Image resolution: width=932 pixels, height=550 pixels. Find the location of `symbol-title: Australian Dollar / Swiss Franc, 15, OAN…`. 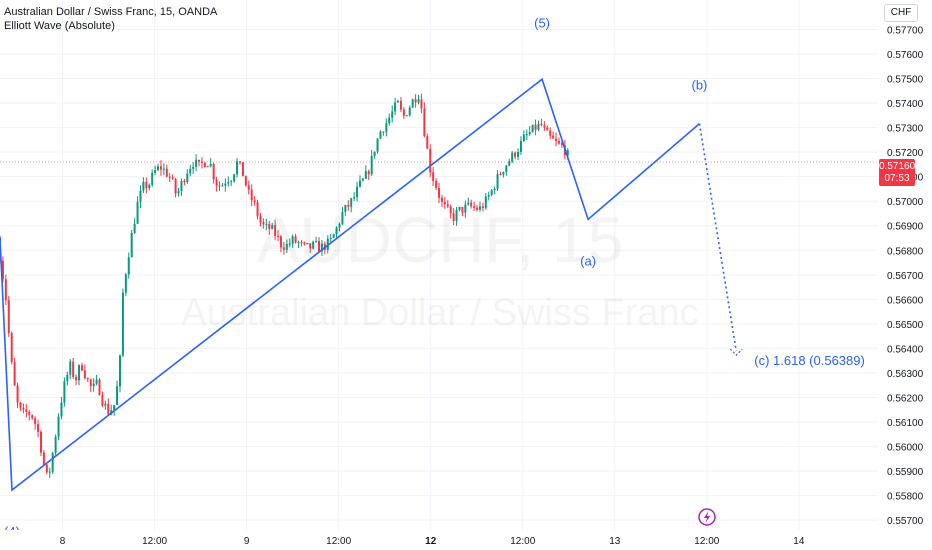

symbol-title: Australian Dollar / Swiss Franc, 15, OAN… is located at coordinates (111, 12).